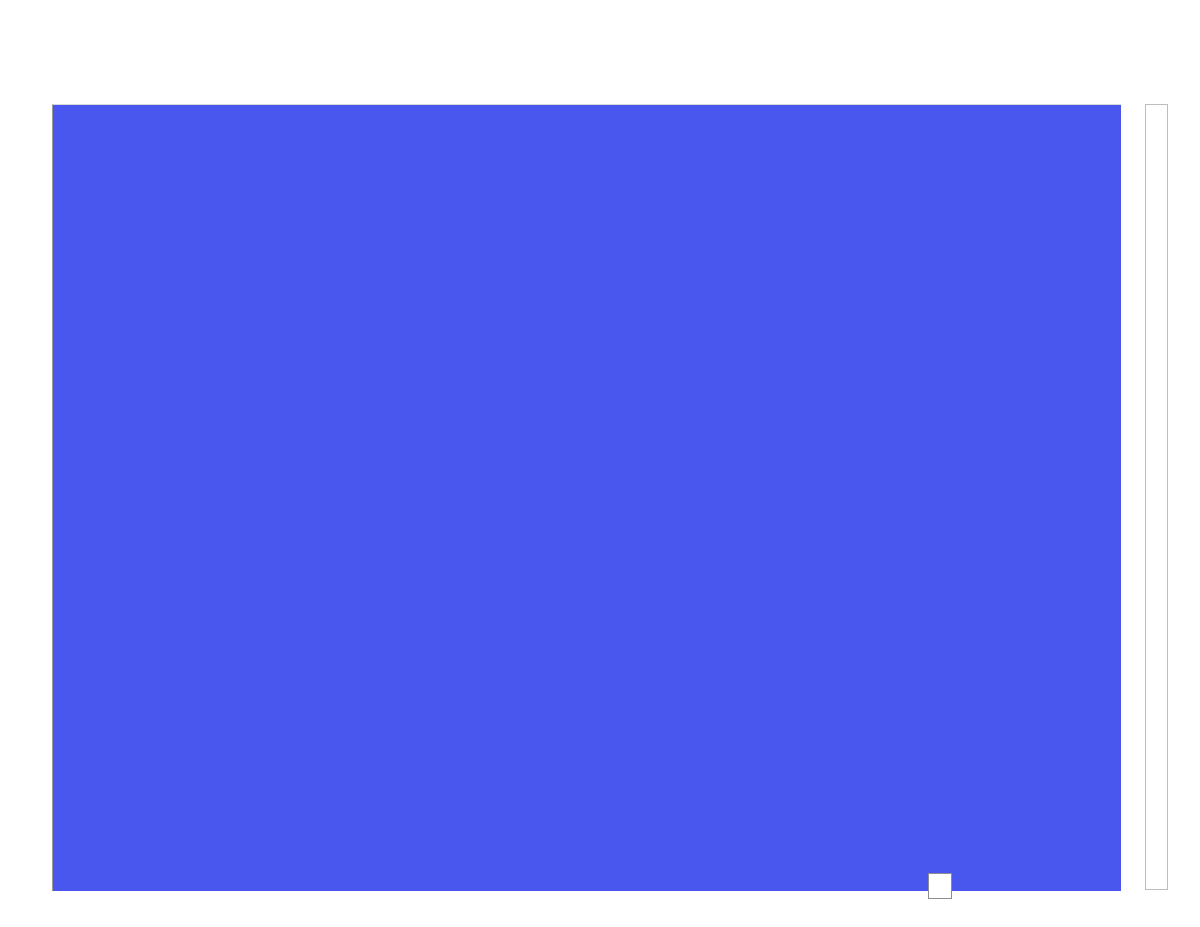 Image resolution: width=1200 pixels, height=927 pixels. What do you see at coordinates (940, 886) in the screenshot?
I see `credit-badge` at bounding box center [940, 886].